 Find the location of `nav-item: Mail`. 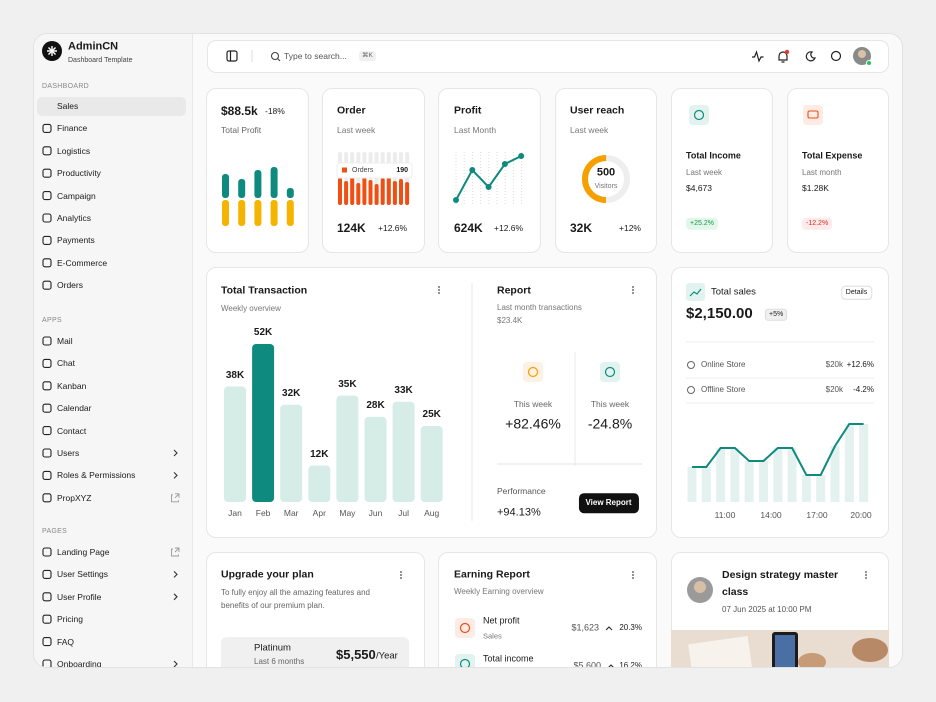

nav-item: Mail is located at coordinates (65, 340).